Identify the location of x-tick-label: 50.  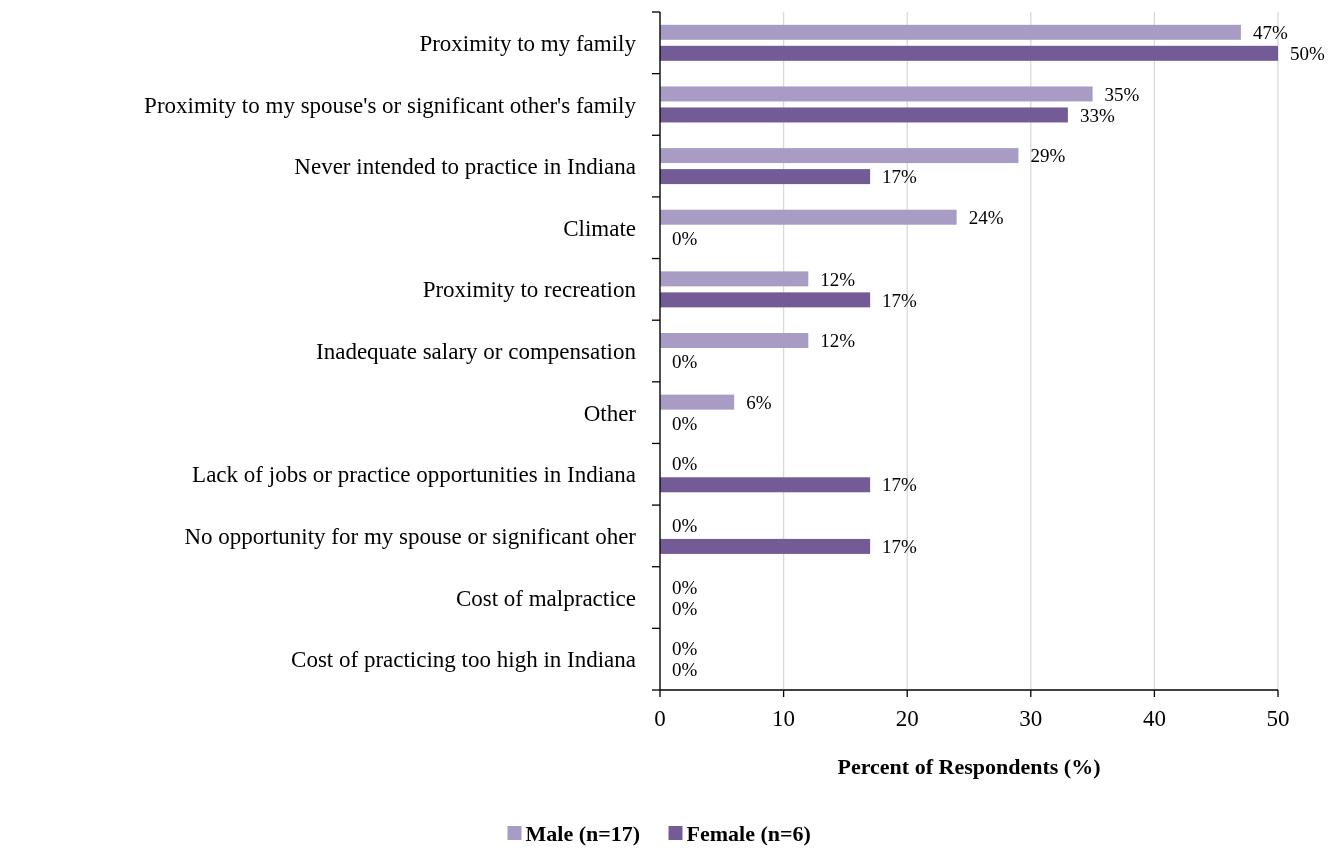
(1278, 718).